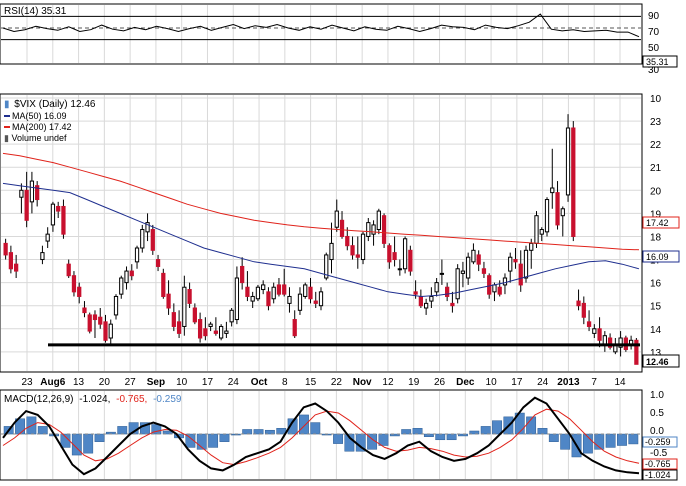  Describe the element at coordinates (654, 32) in the screenshot. I see `rsi-tick-label: 70` at that location.